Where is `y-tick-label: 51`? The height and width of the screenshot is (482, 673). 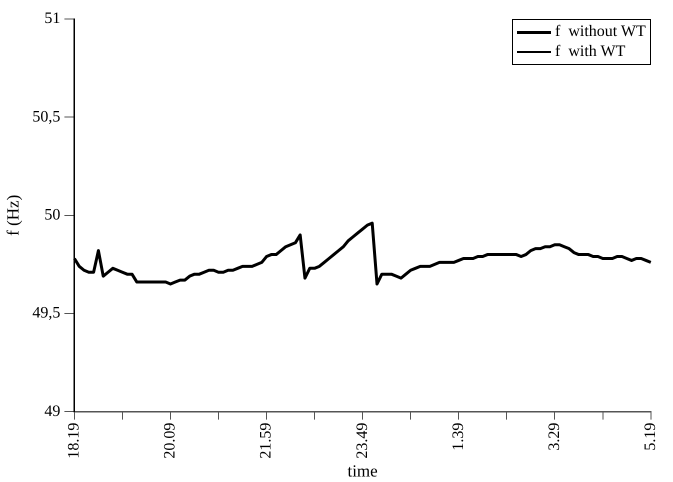
y-tick-label: 51 is located at coordinates (52, 19).